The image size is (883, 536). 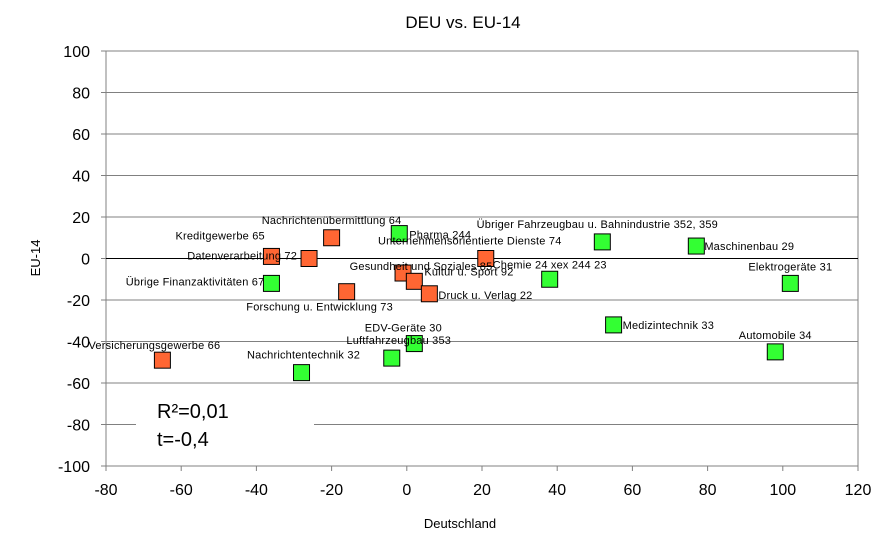 What do you see at coordinates (35, 258) in the screenshot?
I see `y-axis-title: EU-14` at bounding box center [35, 258].